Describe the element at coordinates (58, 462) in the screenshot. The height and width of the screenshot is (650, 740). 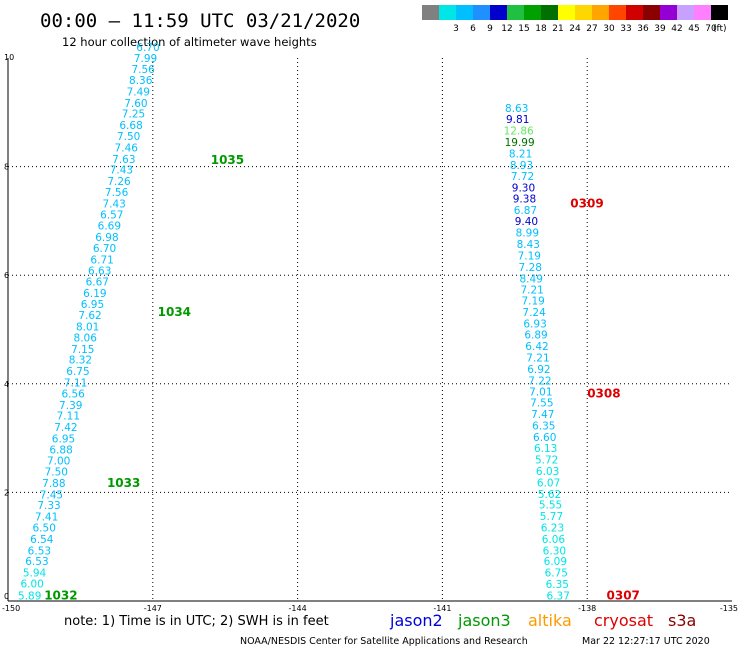
I see `wave-height-value: 7.00` at that location.